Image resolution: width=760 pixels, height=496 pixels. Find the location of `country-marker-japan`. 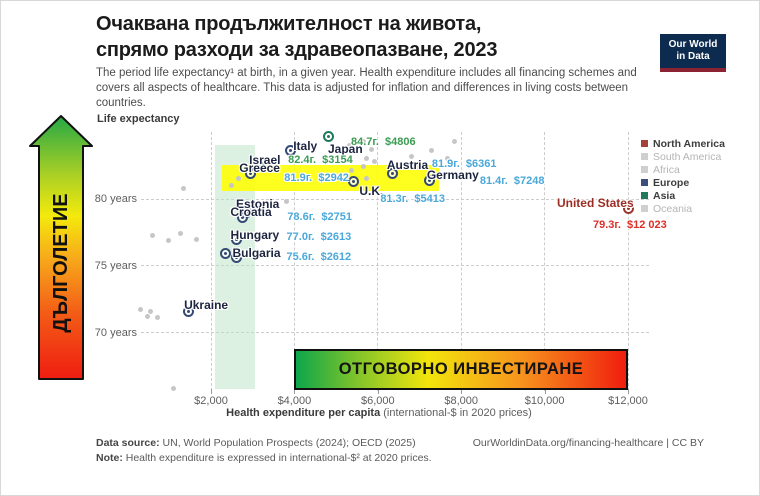

country-marker-japan is located at coordinates (328, 136).